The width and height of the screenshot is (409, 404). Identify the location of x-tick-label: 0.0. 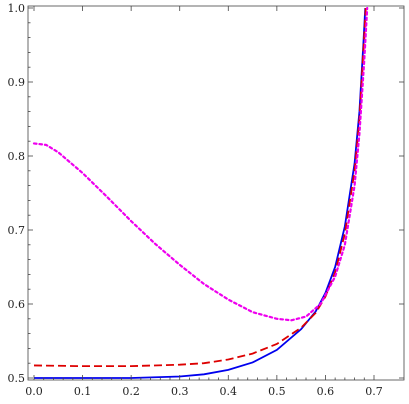
(34, 391).